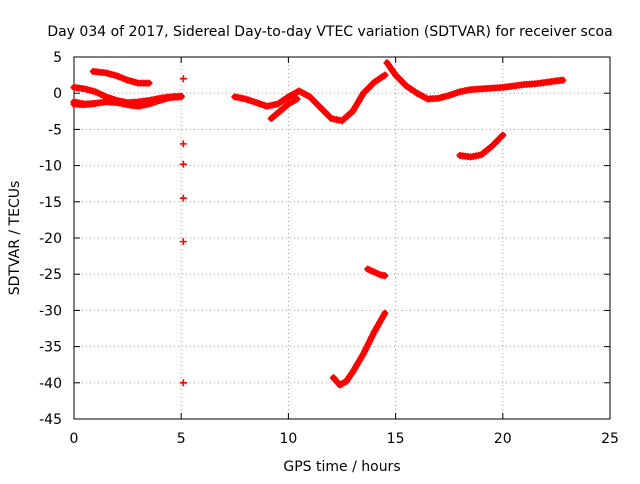  What do you see at coordinates (50, 275) in the screenshot?
I see `y-tick-label: -25` at bounding box center [50, 275].